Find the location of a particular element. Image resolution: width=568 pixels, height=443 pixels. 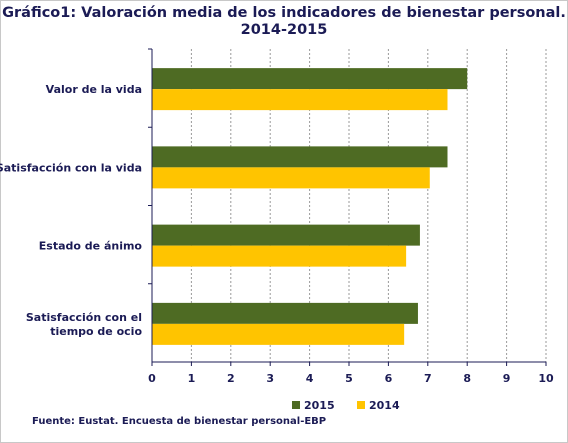

category-label: Valor de la vida is located at coordinates (94, 89).